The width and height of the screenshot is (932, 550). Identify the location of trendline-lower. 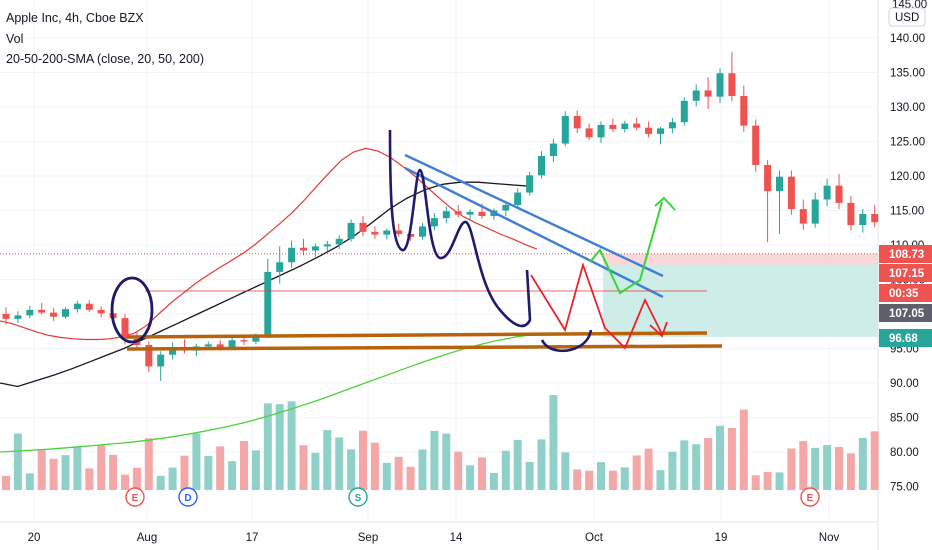
(534, 232).